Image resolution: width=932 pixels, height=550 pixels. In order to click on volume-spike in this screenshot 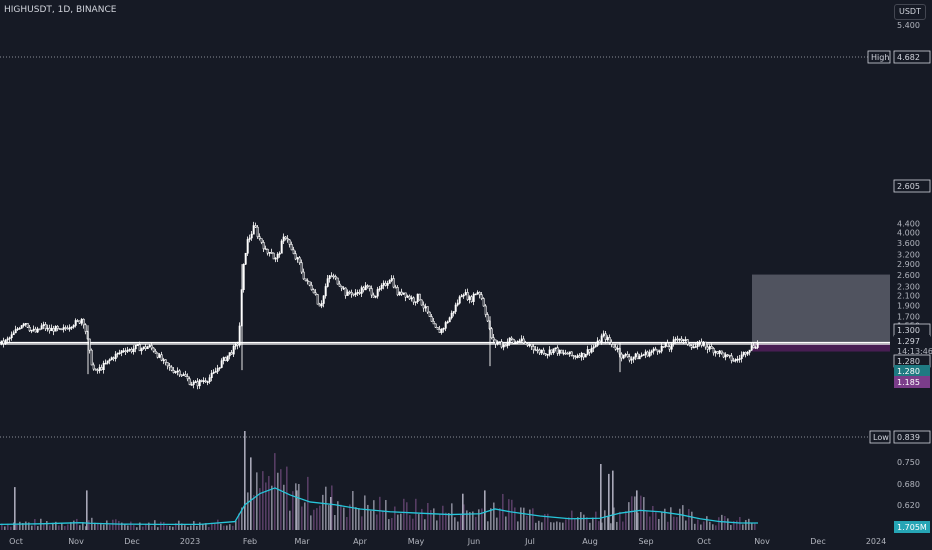, I will do `click(613, 500)`.